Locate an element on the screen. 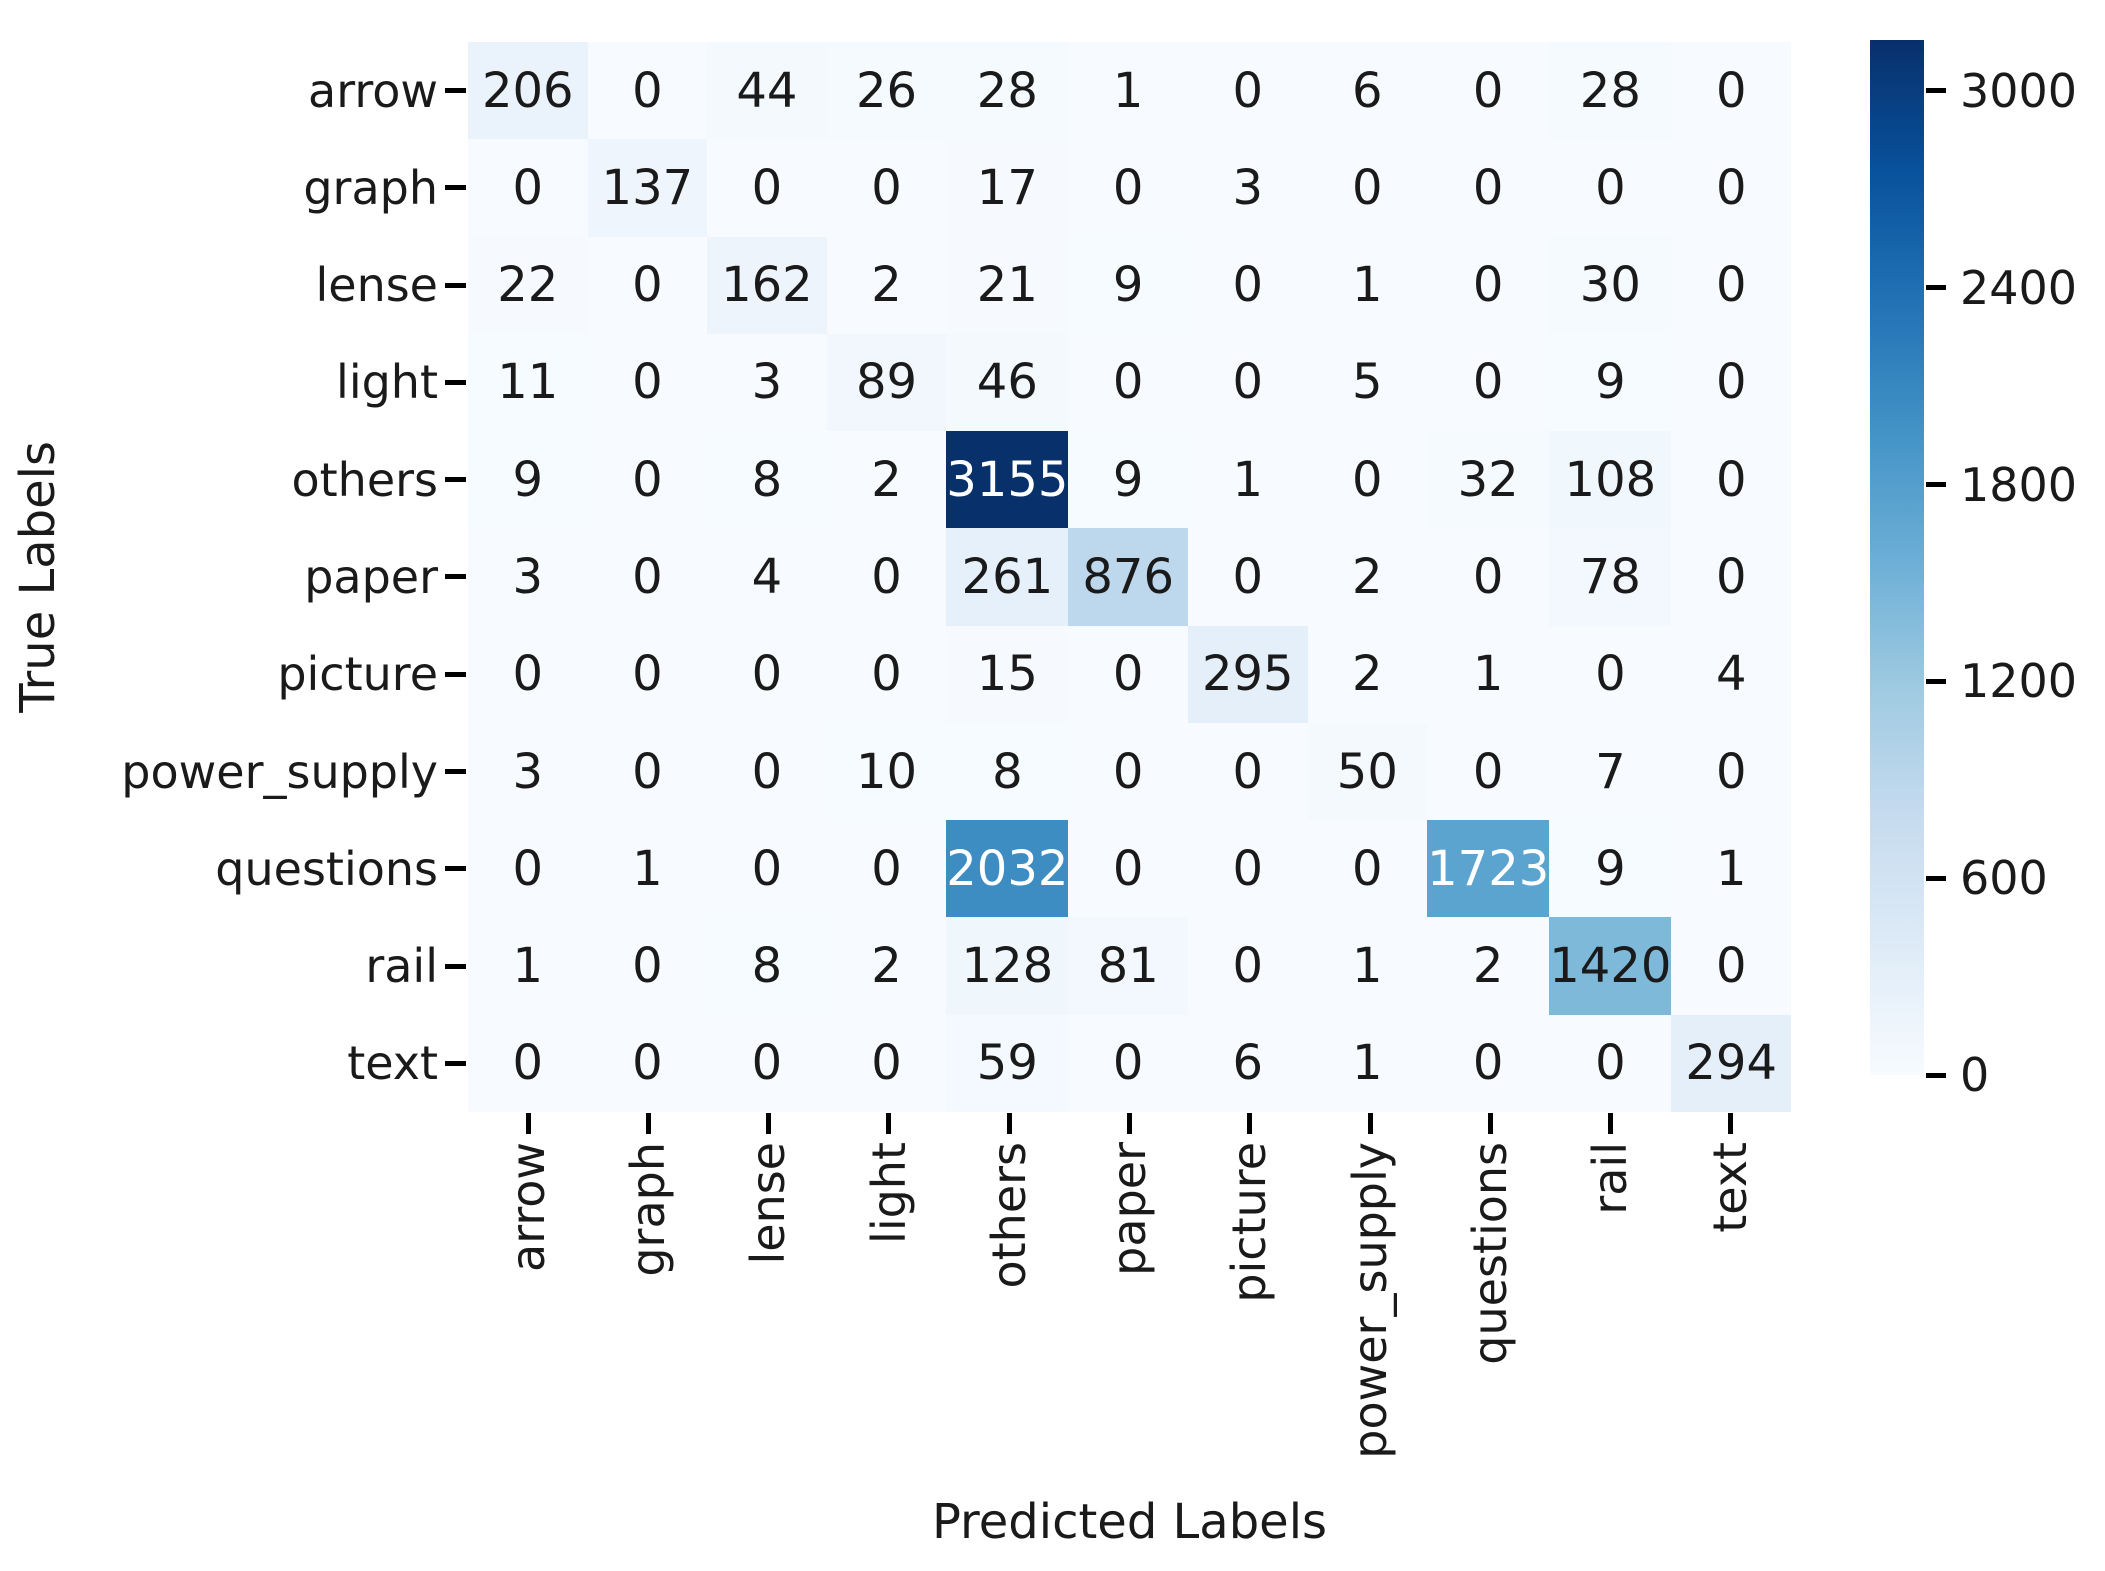 Image resolution: width=2105 pixels, height=1571 pixels. heatmap-cell: 32 is located at coordinates (1488, 480).